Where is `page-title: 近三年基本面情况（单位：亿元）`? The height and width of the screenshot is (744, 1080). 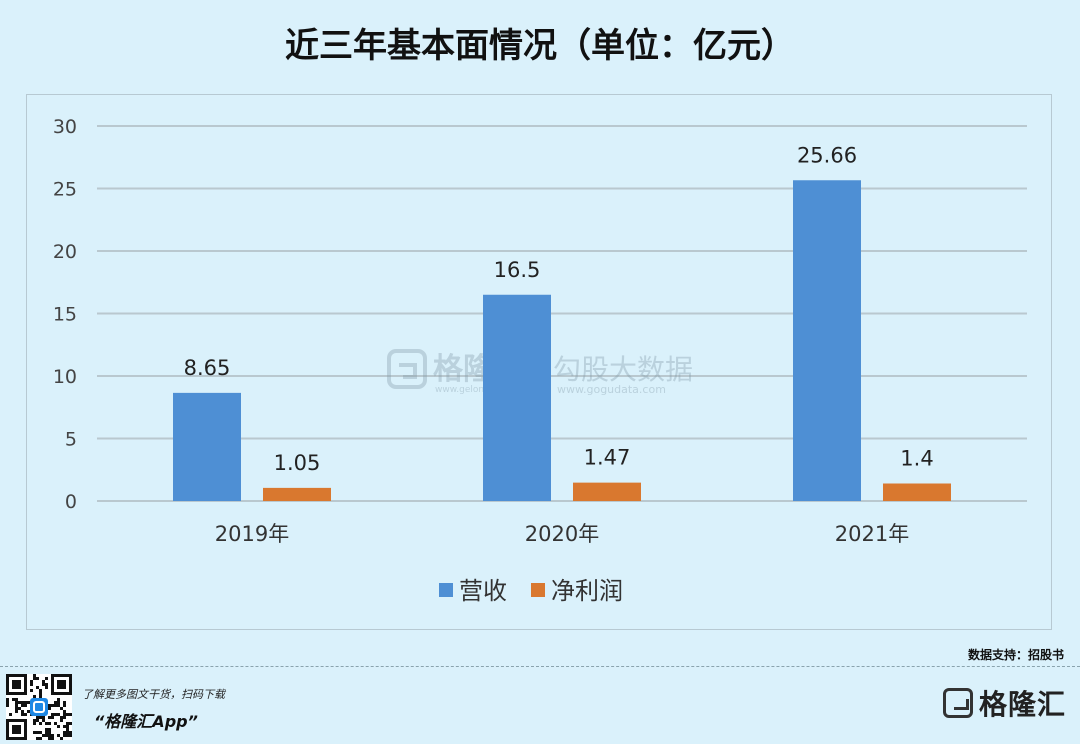 page-title: 近三年基本面情况（单位：亿元） is located at coordinates (540, 46).